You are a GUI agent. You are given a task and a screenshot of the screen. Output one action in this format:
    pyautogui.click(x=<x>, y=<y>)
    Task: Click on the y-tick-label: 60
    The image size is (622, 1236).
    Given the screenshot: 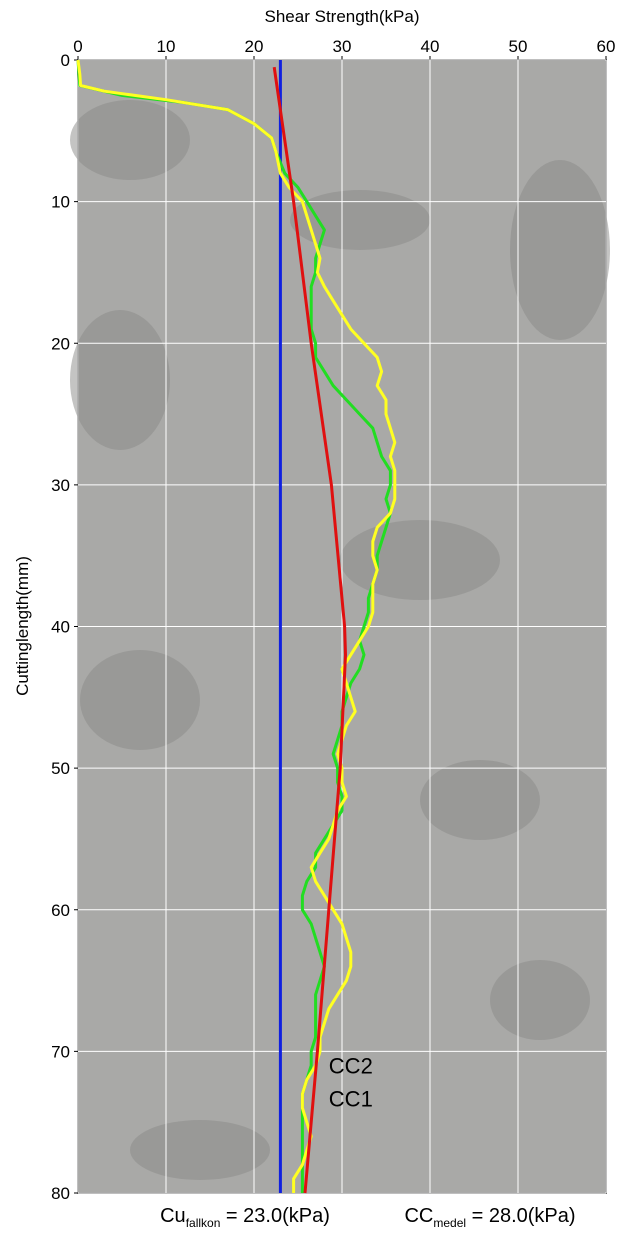 What is the action you would take?
    pyautogui.click(x=60, y=910)
    